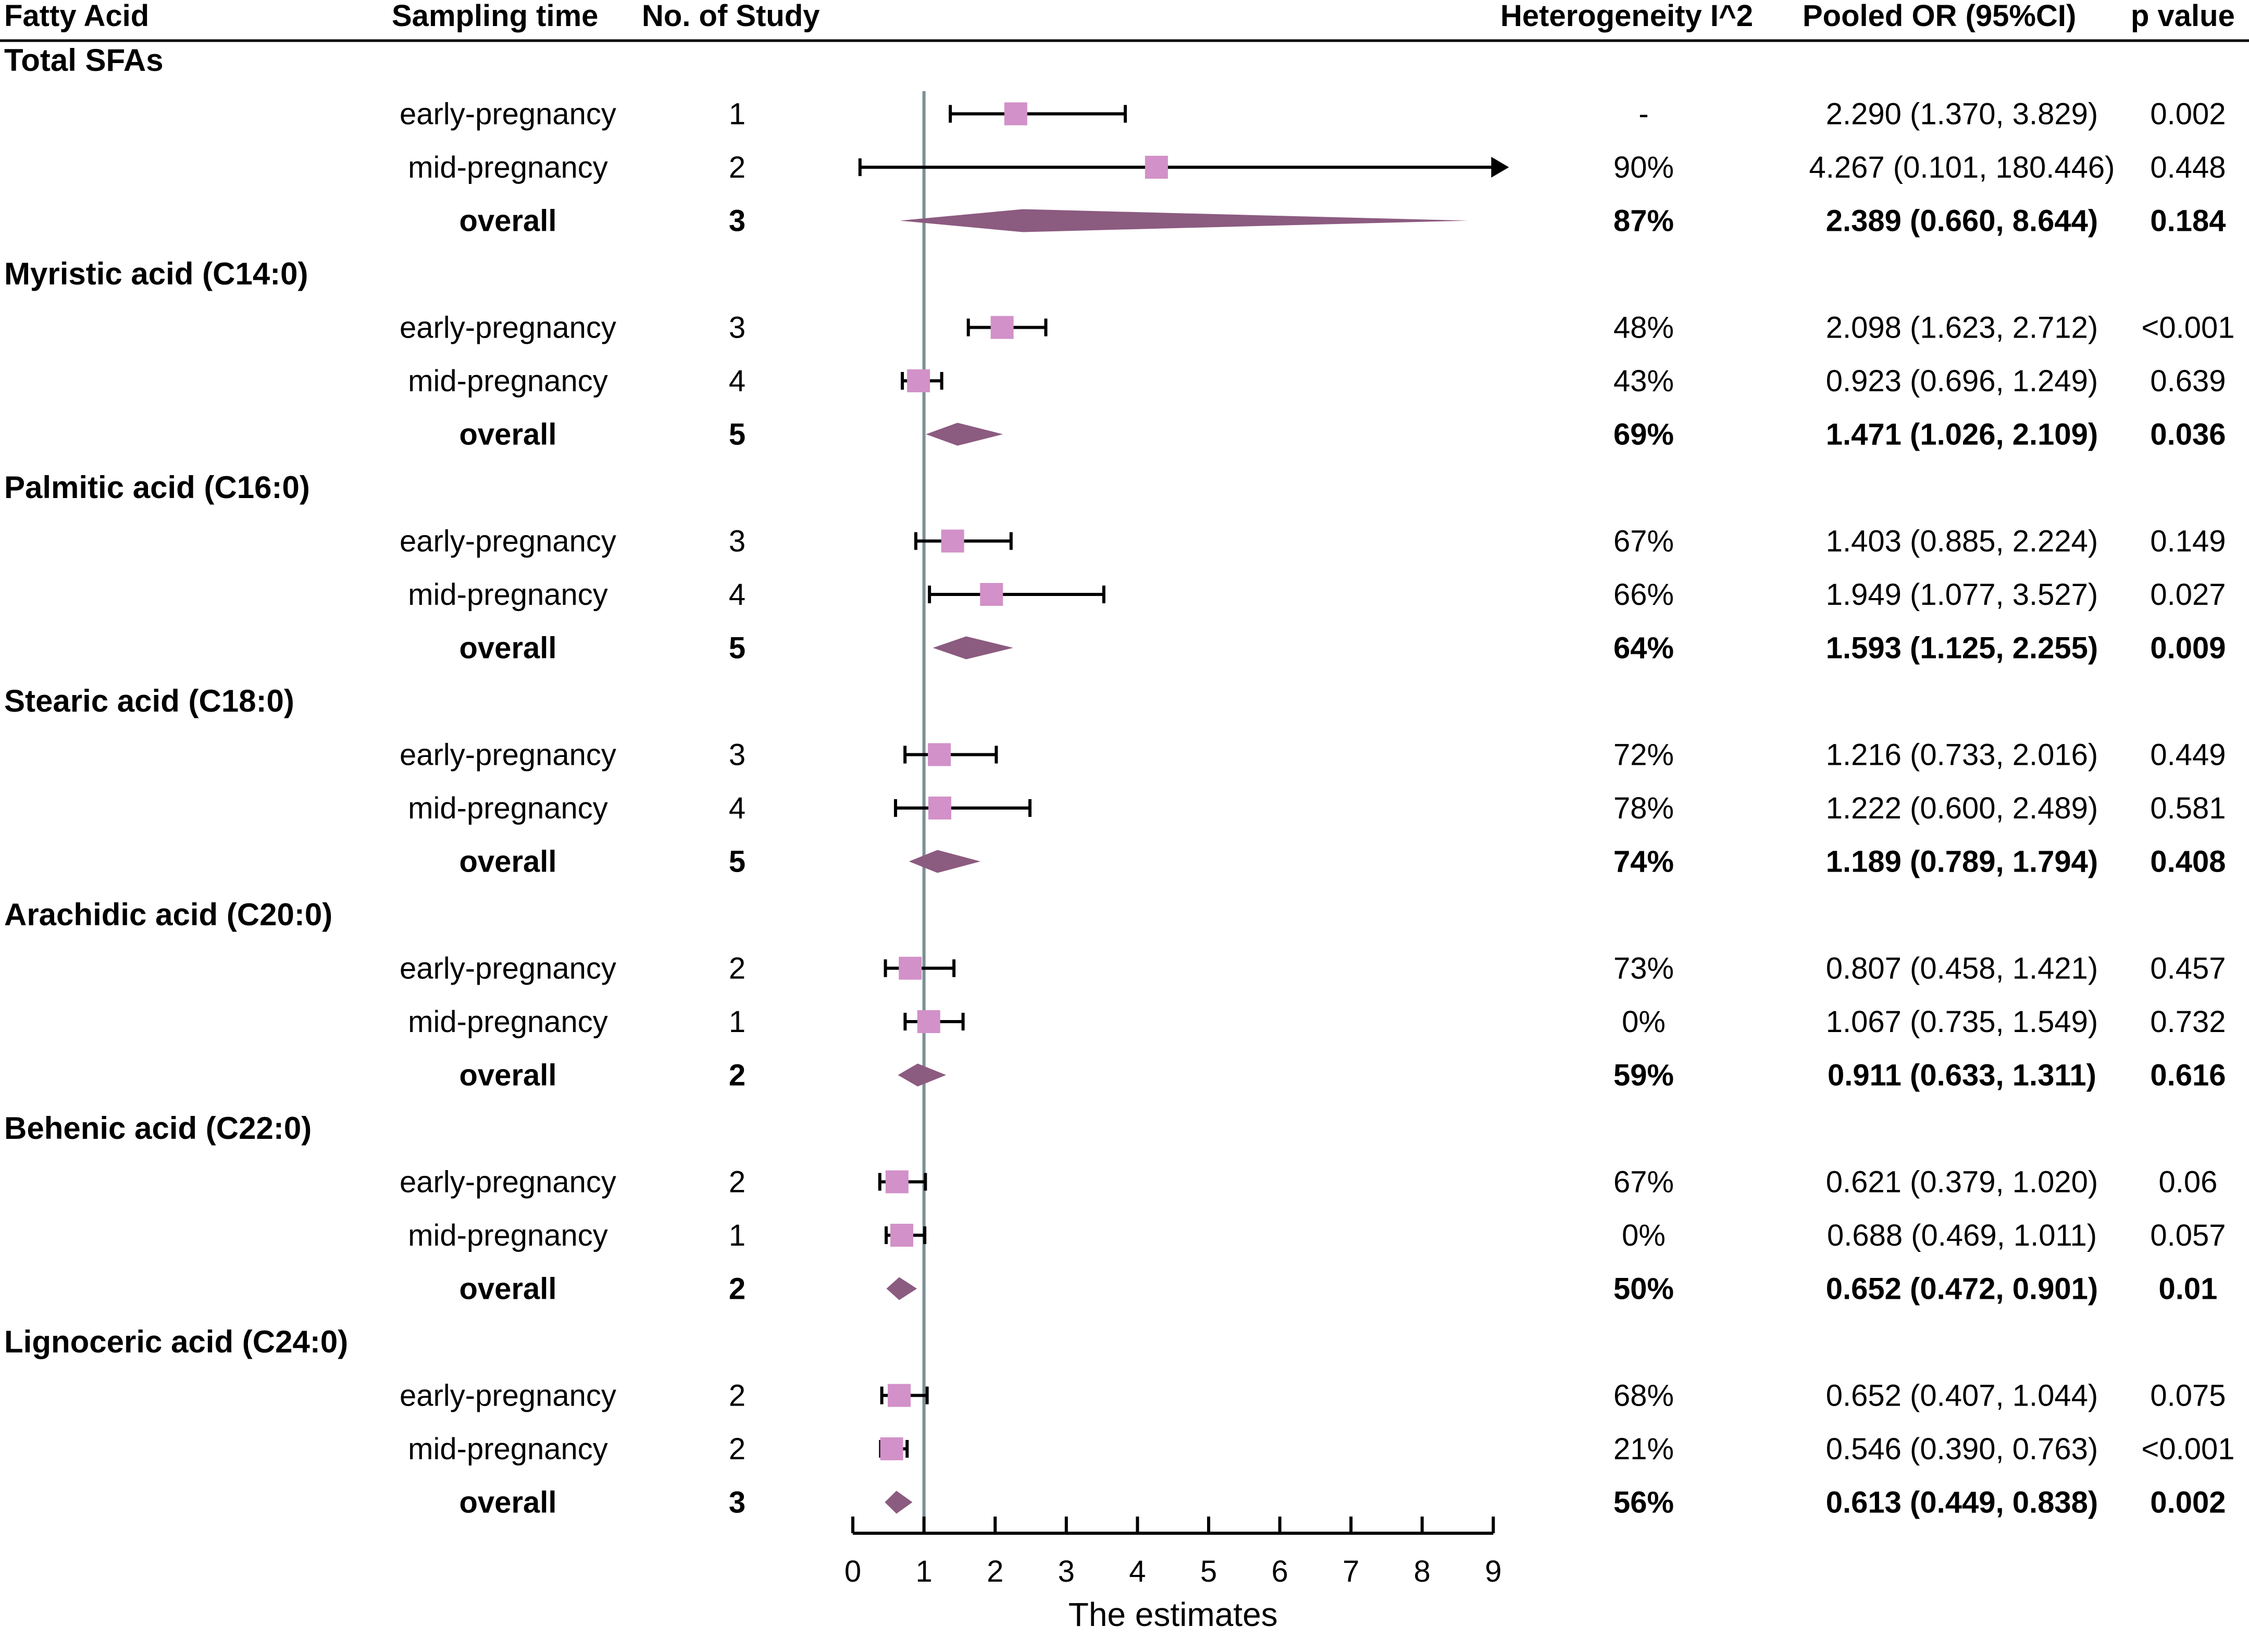  I want to click on heterogeneity-cell: 43%, so click(1643, 381).